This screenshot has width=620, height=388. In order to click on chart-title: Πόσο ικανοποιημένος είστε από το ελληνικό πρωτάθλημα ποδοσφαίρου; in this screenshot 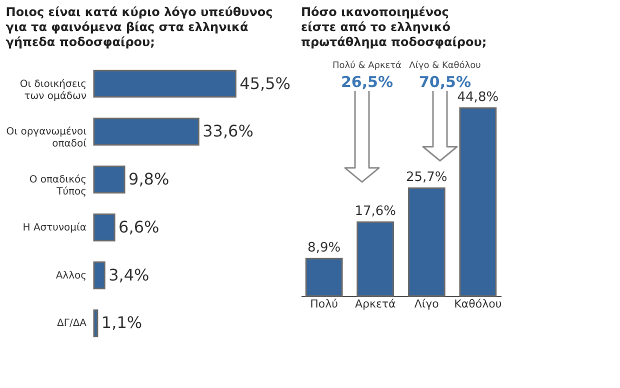, I will do `click(394, 27)`.